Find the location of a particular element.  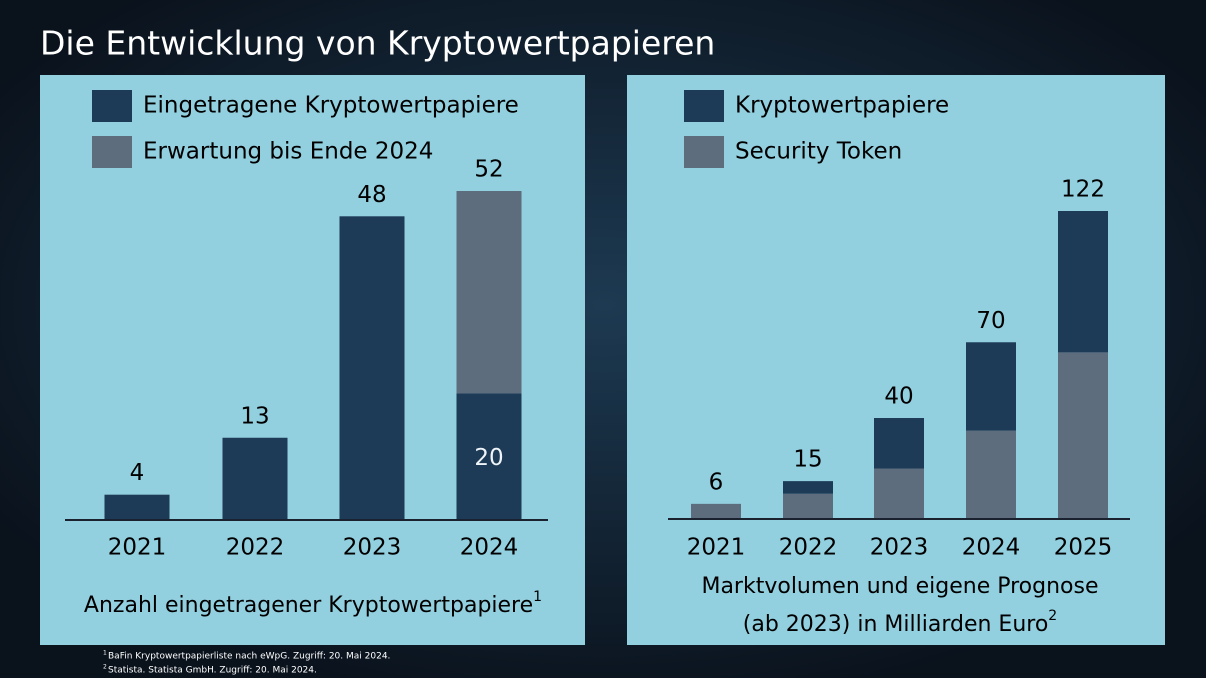

slide-title: Die Entwicklung von Kryptowertpapieren is located at coordinates (377, 43).